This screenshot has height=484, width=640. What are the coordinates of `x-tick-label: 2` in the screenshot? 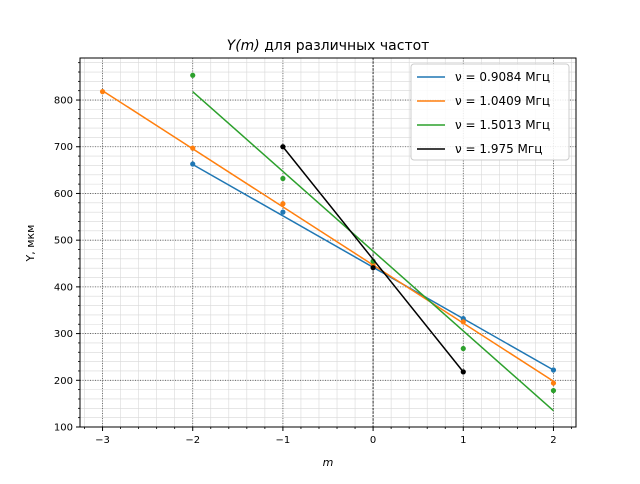 It's located at (553, 440).